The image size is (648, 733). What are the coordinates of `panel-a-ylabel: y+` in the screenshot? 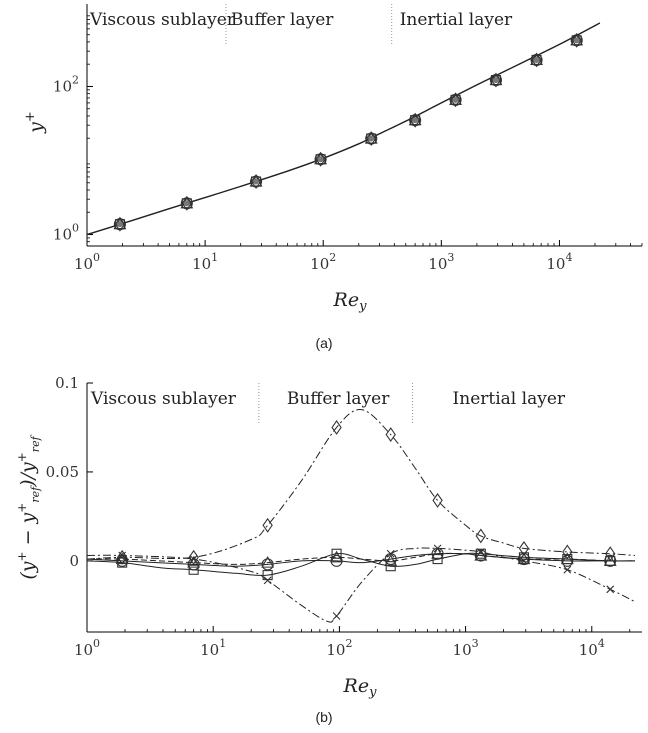 It's located at (35, 122).